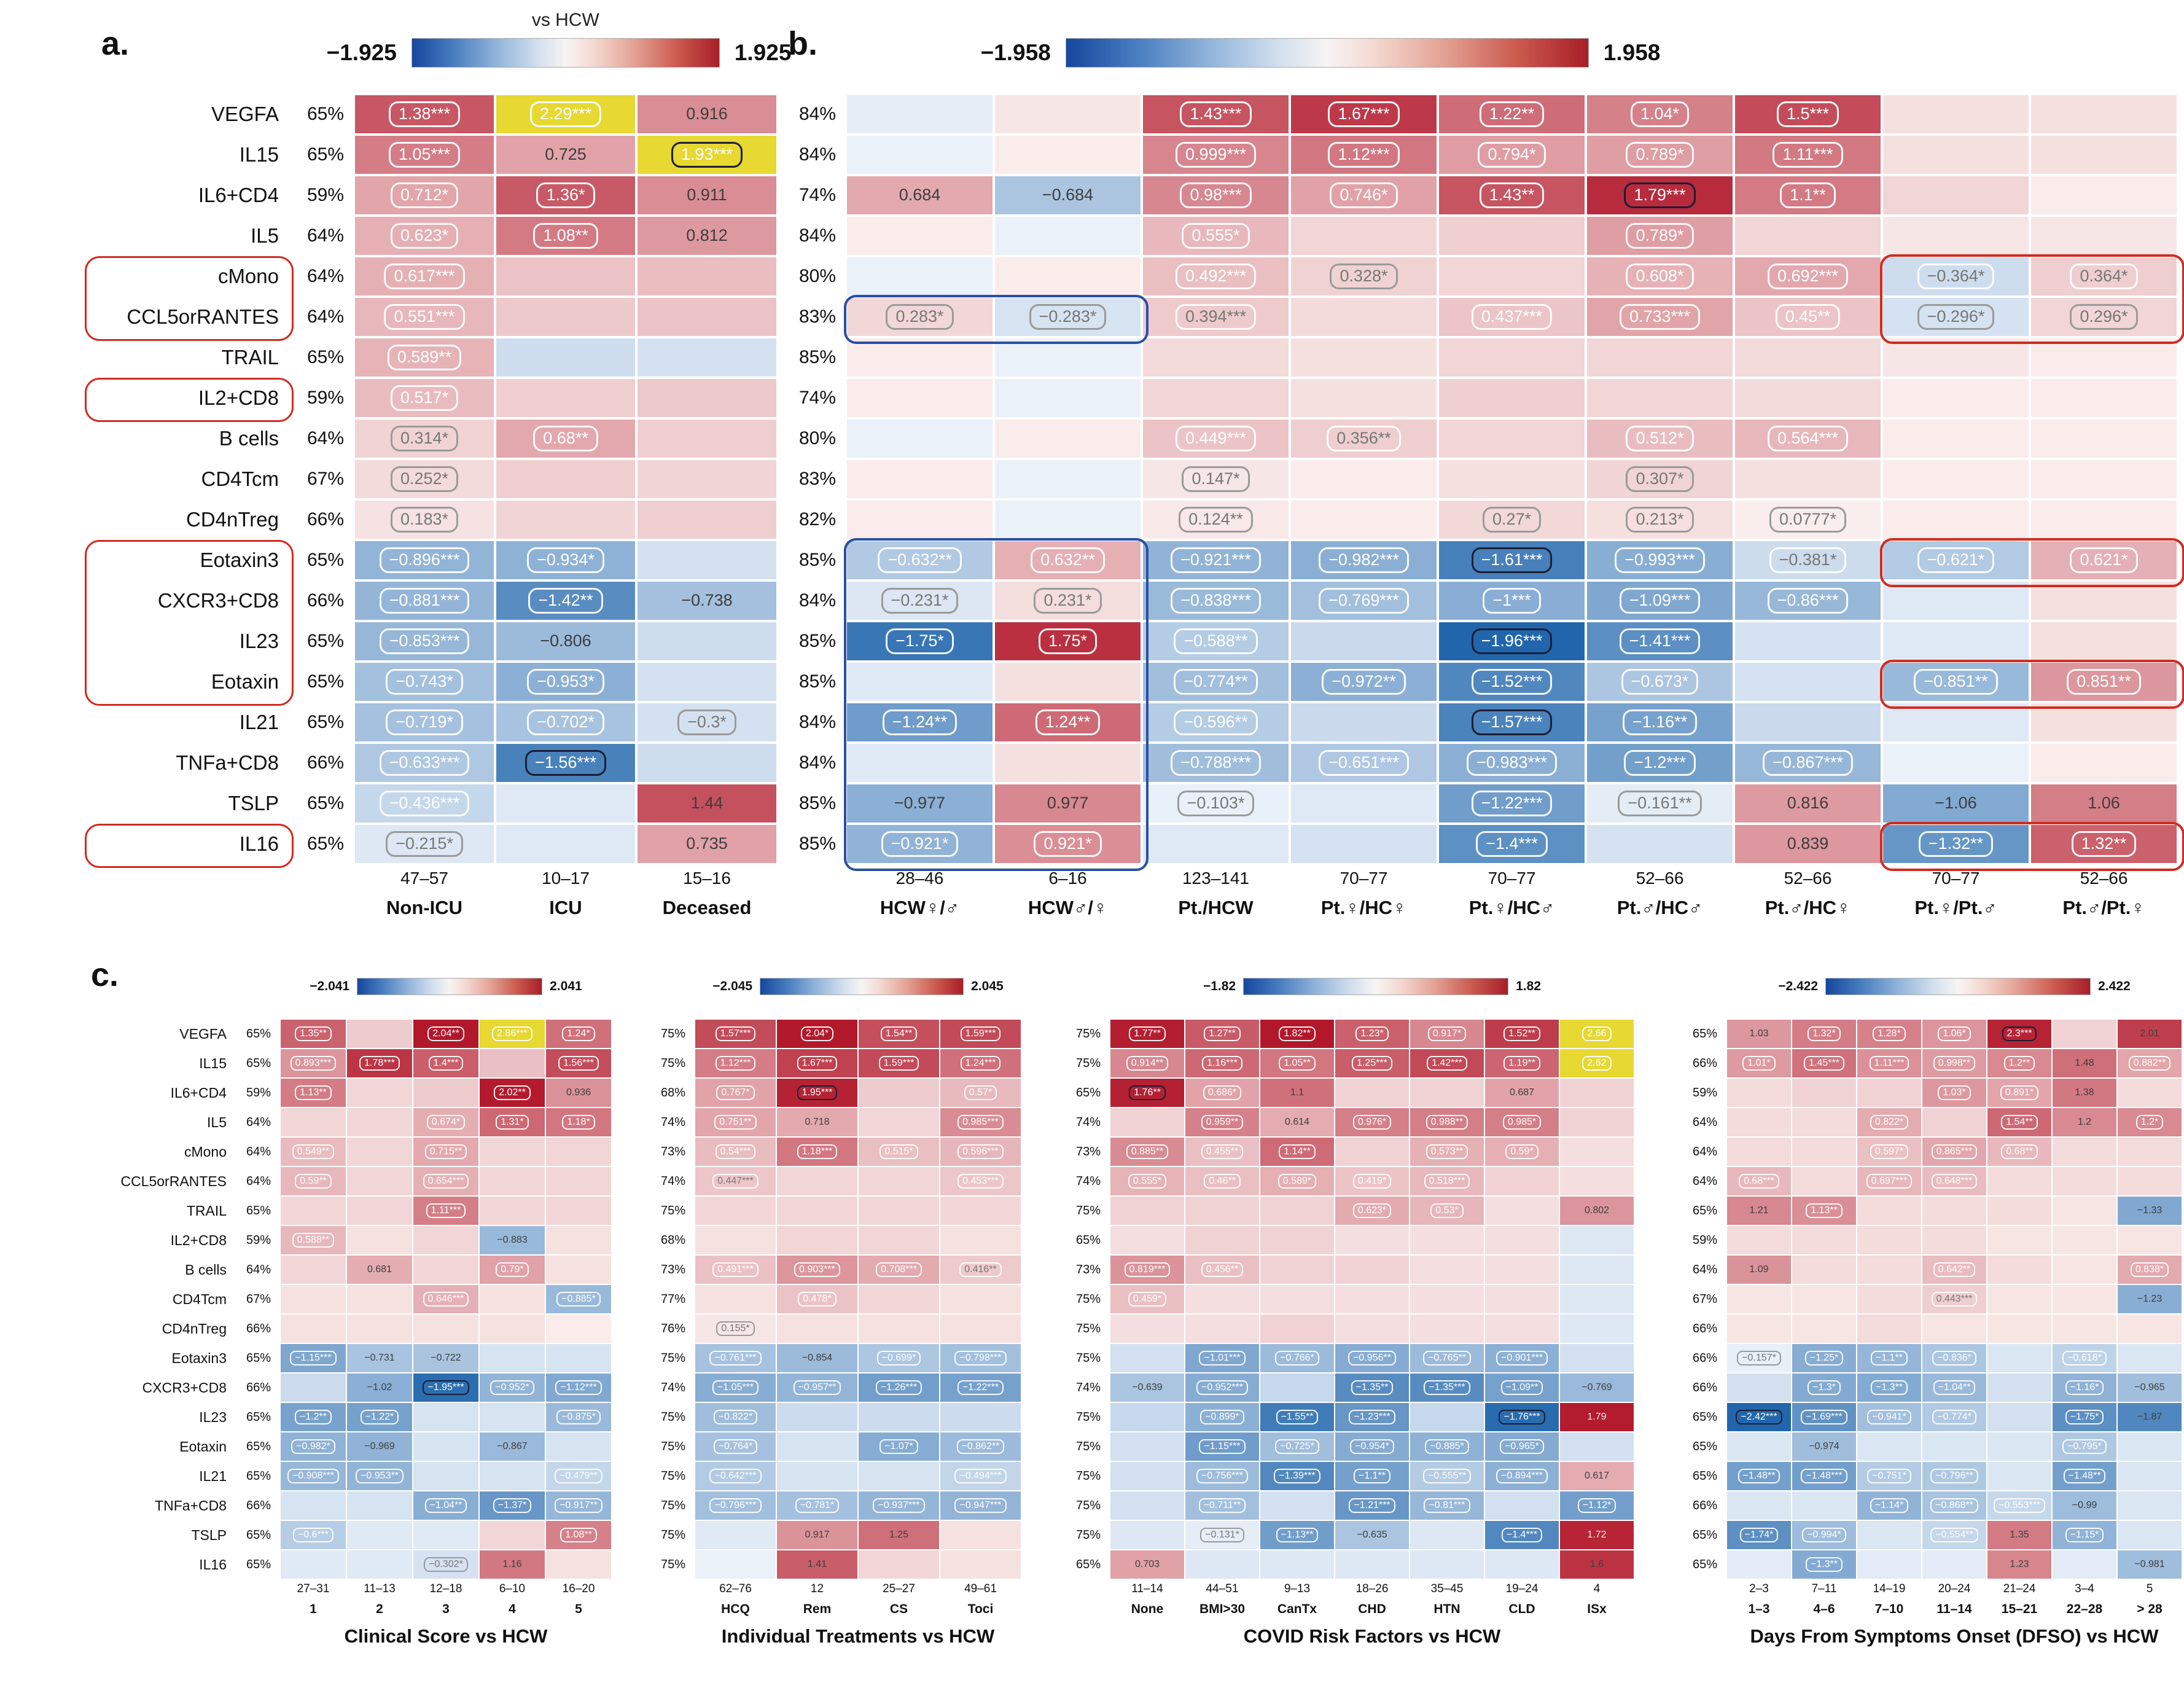 The height and width of the screenshot is (1688, 2184). I want to click on heatmap-cell: 1.82**, so click(1297, 1034).